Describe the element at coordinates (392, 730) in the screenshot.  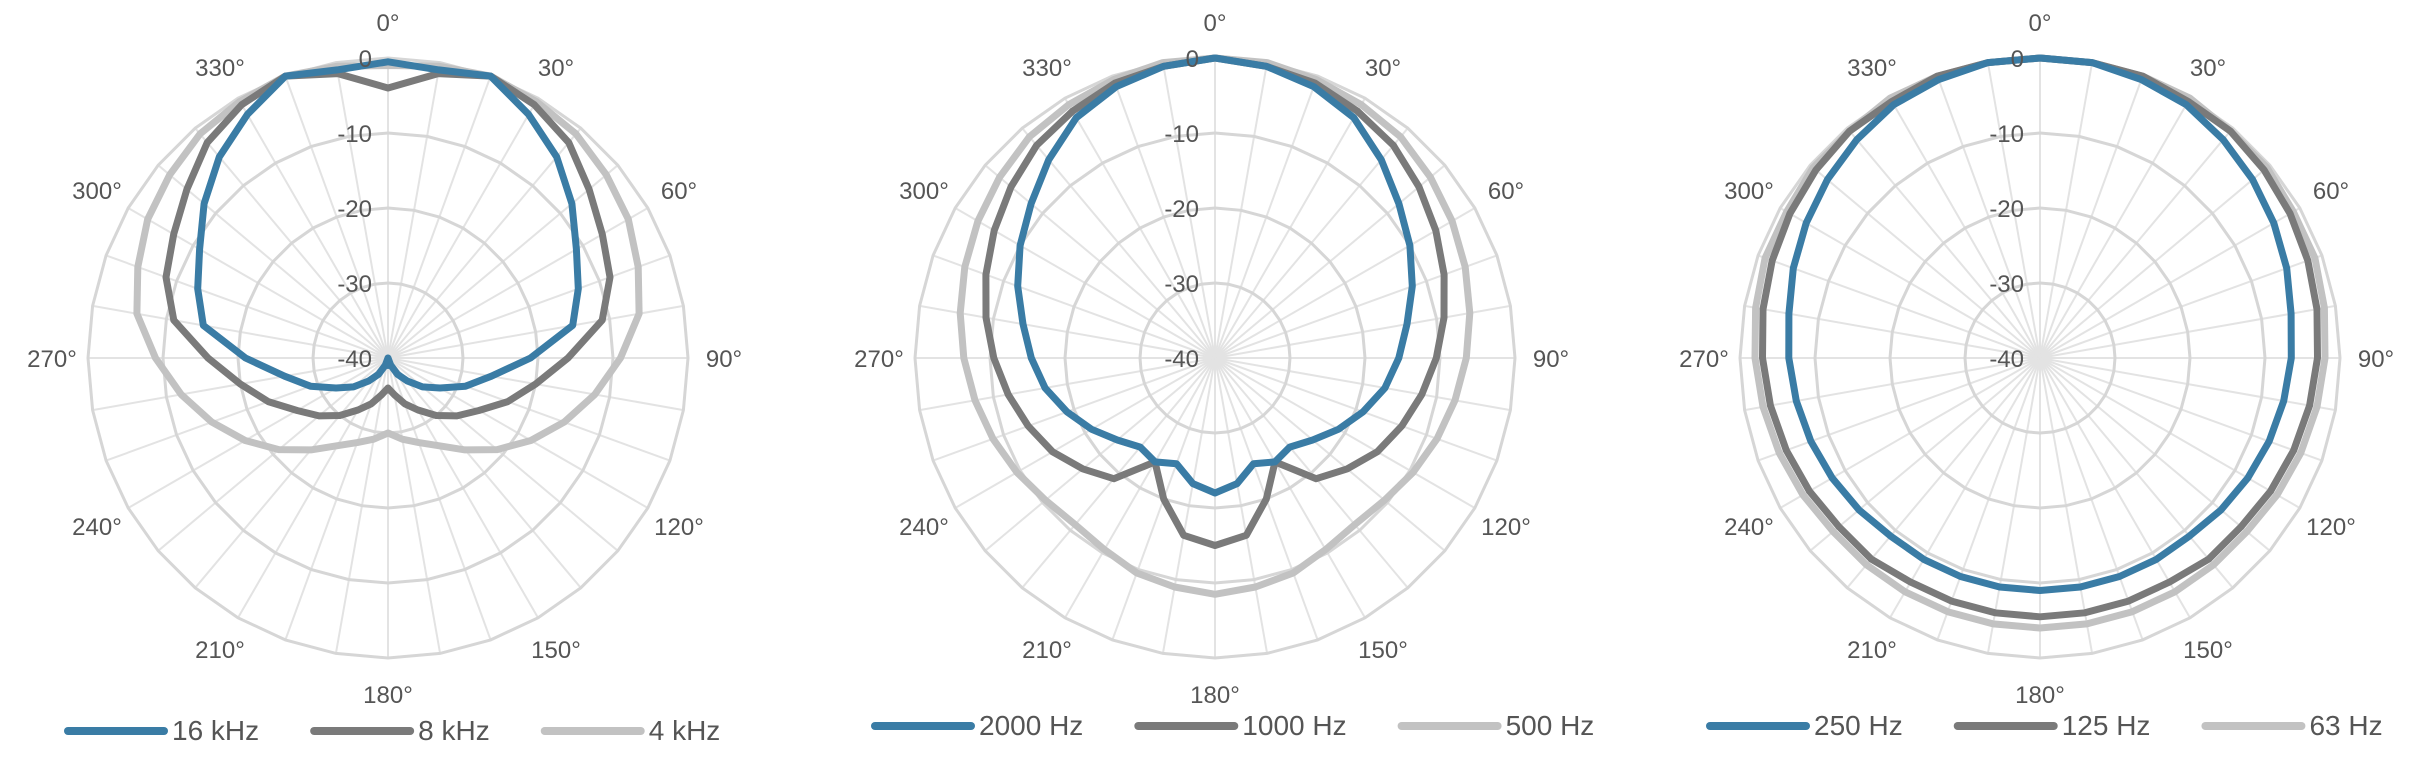
I see `legend: 16 kHz 8 kHz 4 kHz` at that location.